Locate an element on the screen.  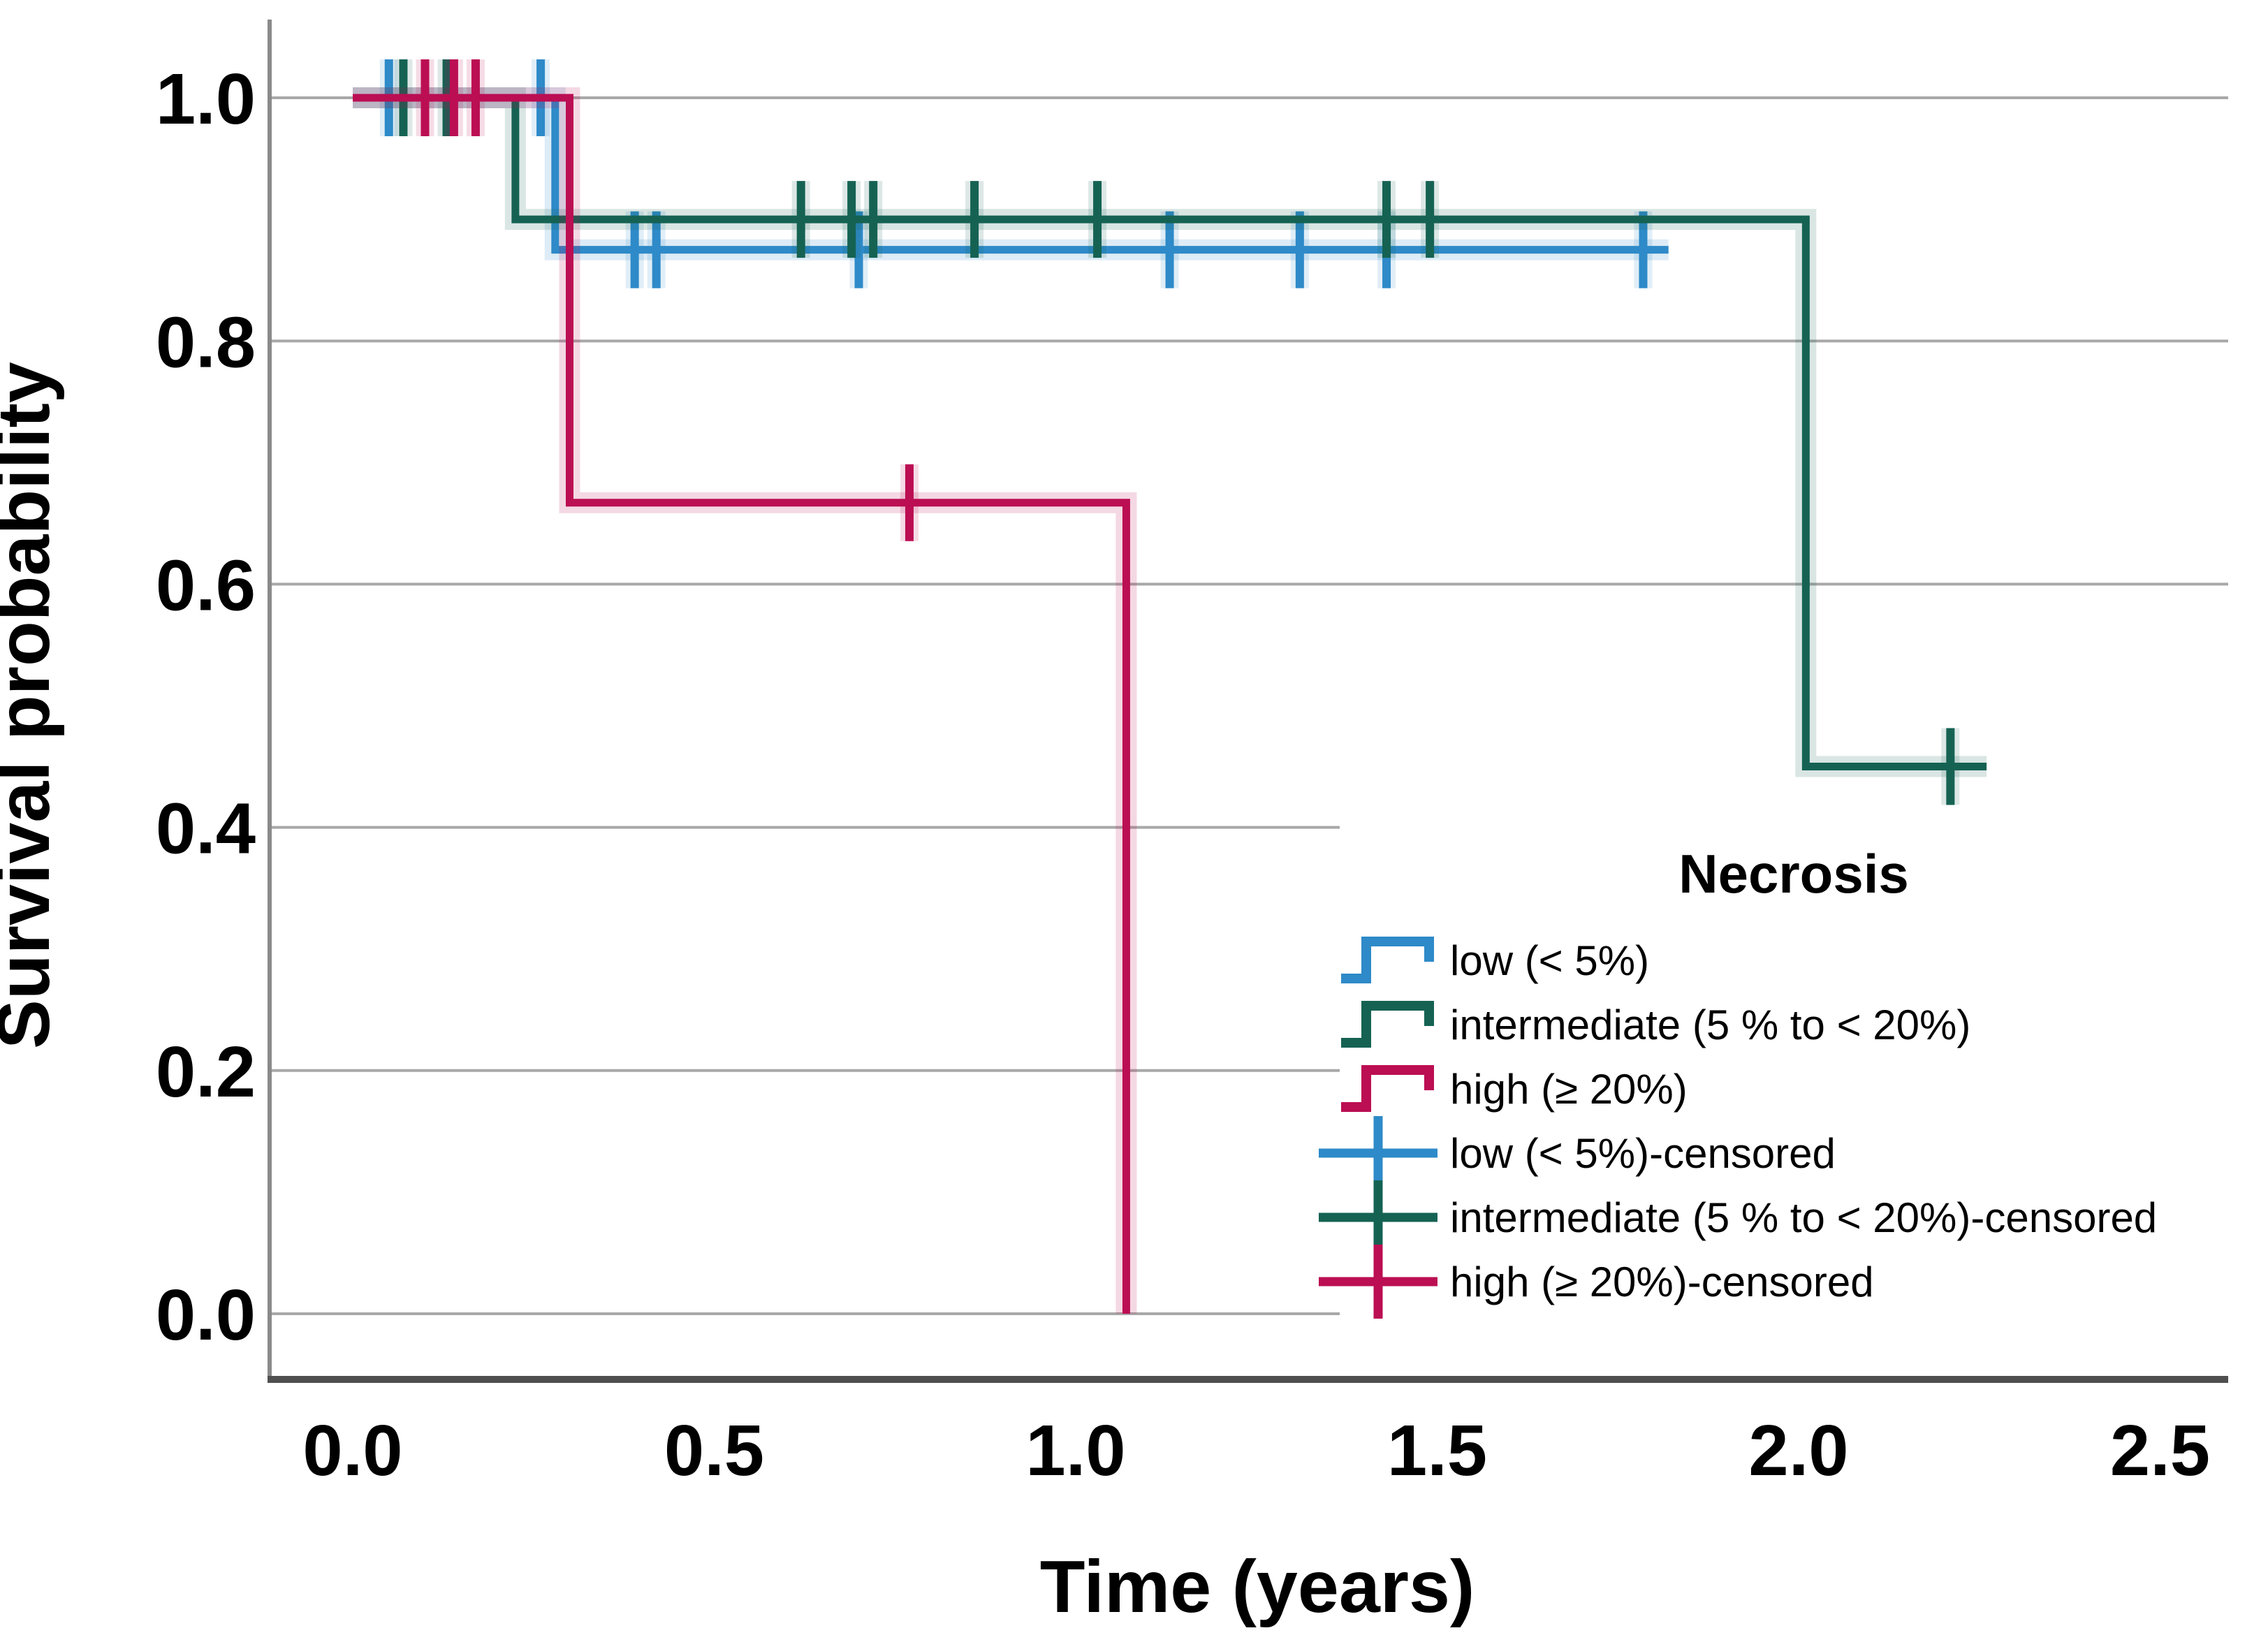
legend-entry-label: low (< 5%) is located at coordinates (1549, 961).